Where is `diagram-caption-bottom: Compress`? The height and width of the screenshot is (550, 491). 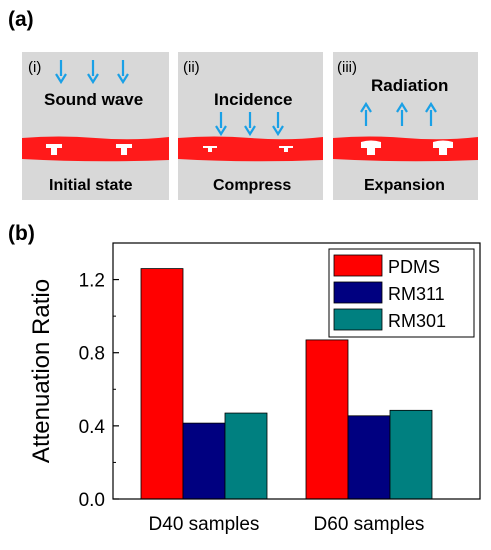 diagram-caption-bottom: Compress is located at coordinates (252, 185).